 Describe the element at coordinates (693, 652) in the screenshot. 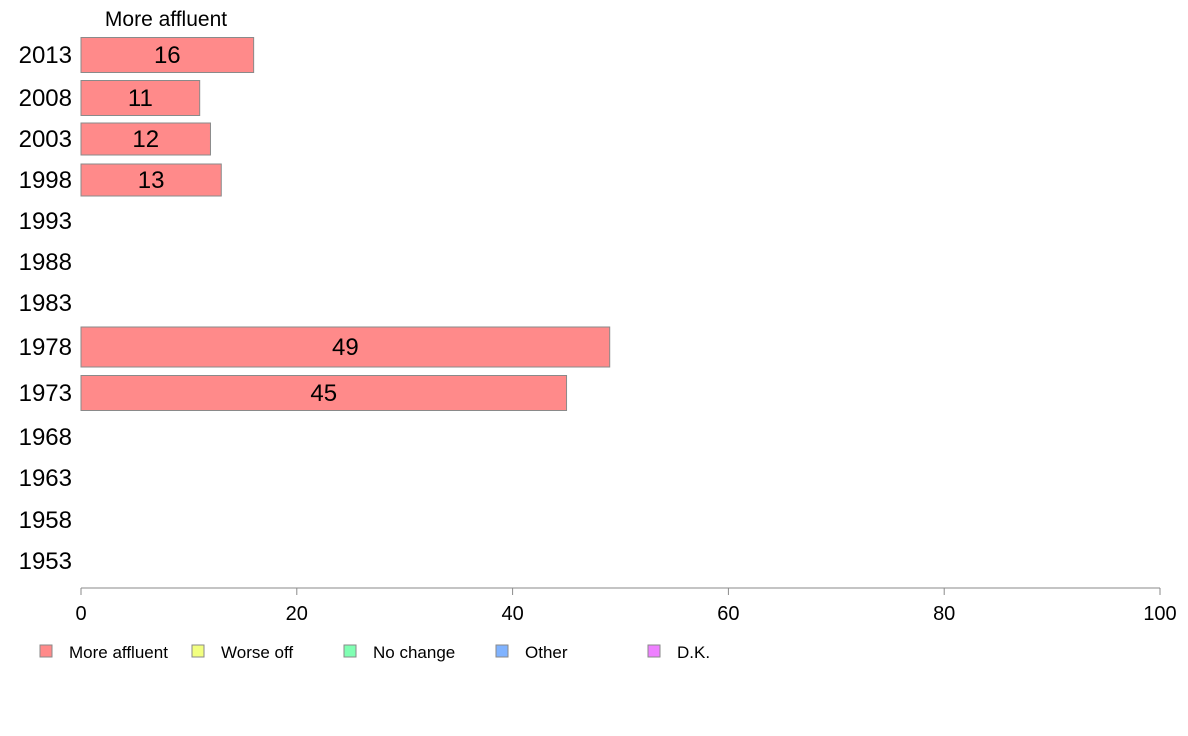

I see `legend-label: D.K.` at that location.